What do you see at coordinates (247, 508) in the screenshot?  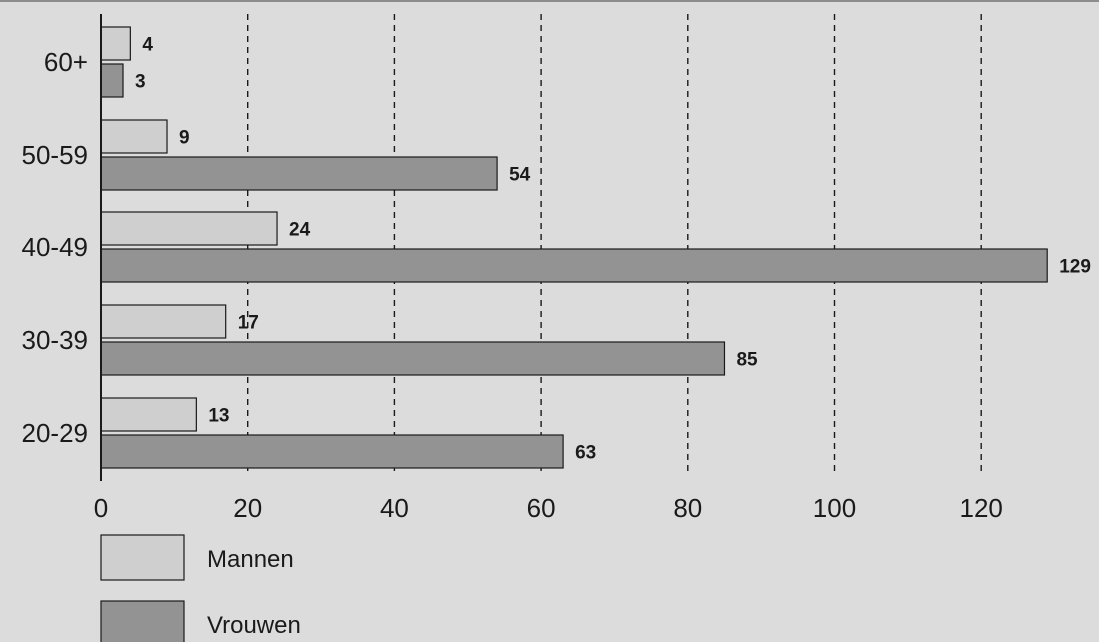 I see `x-tick-label-20: 20` at bounding box center [247, 508].